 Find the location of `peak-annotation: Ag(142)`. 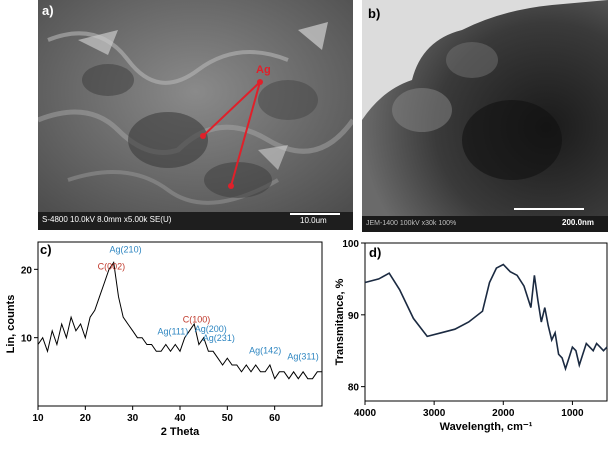

peak-annotation: Ag(142) is located at coordinates (265, 350).